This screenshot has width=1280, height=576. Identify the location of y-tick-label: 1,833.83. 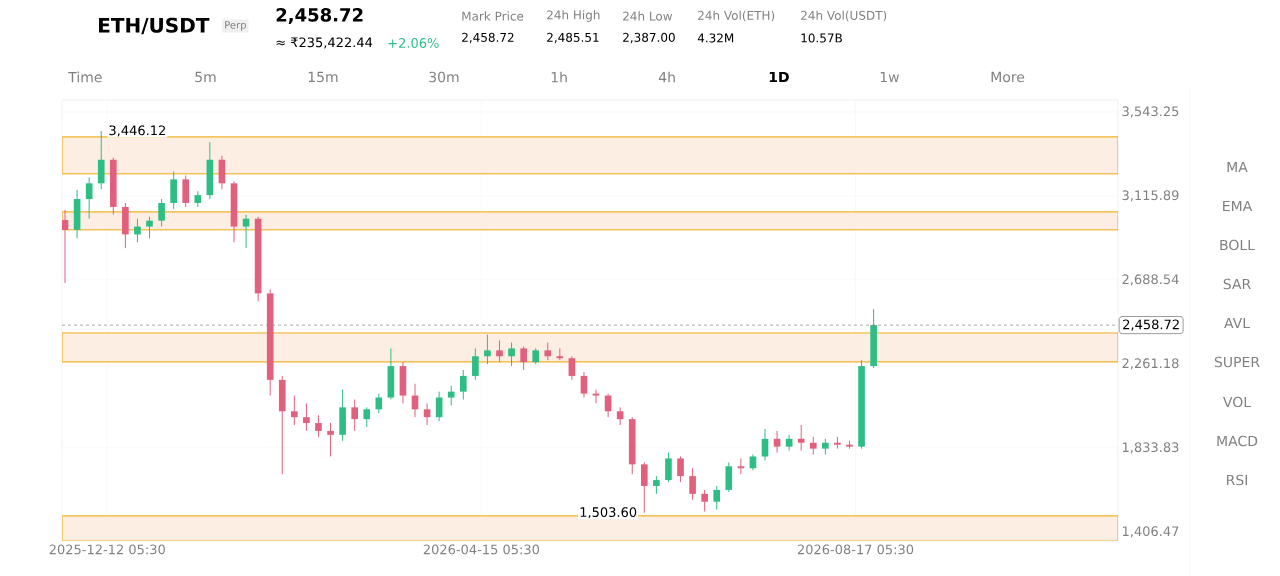
(1150, 448).